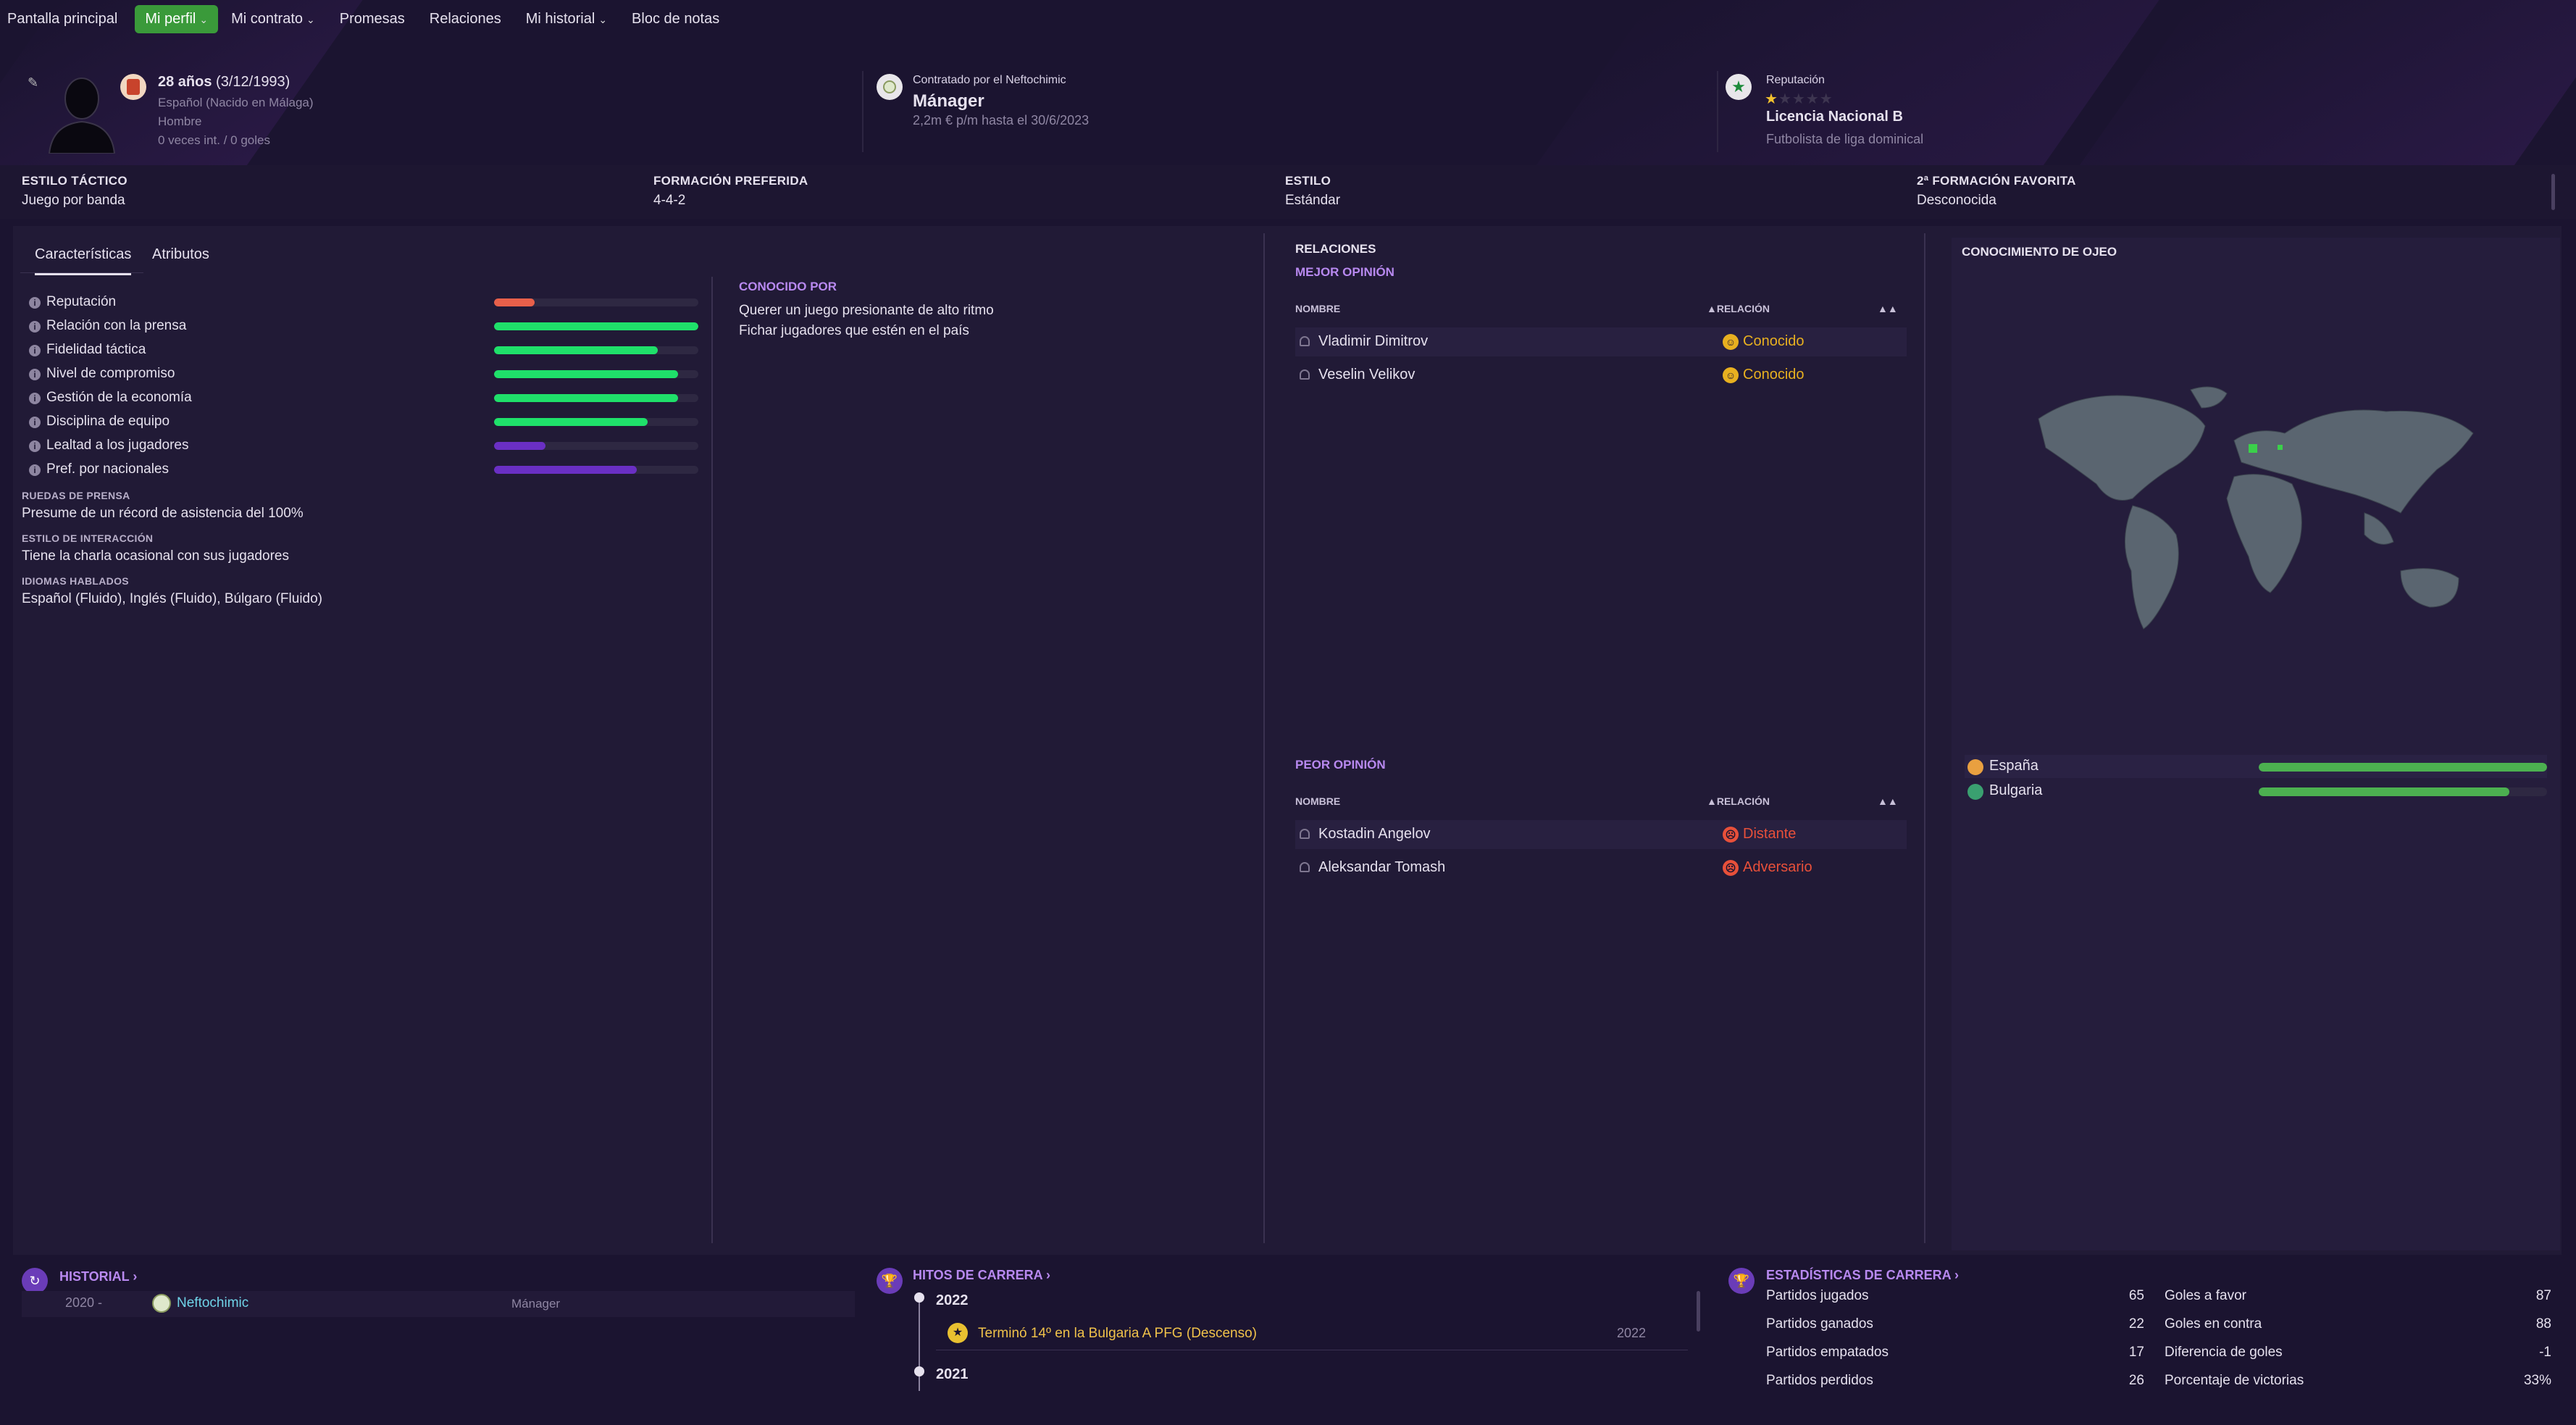 The height and width of the screenshot is (1425, 2576). What do you see at coordinates (730, 191) in the screenshot?
I see `preferred-formation: FORMACIÓN PREFERIDA 4-4-2` at bounding box center [730, 191].